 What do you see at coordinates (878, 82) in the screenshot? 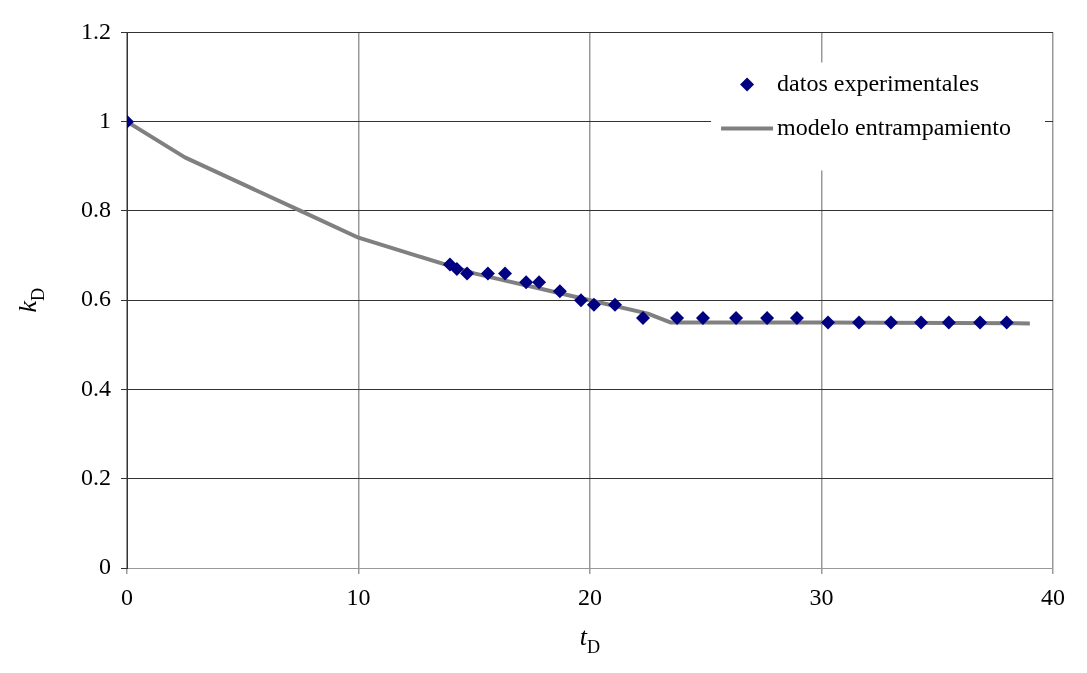
I see `legend-label: datos experimentales` at bounding box center [878, 82].